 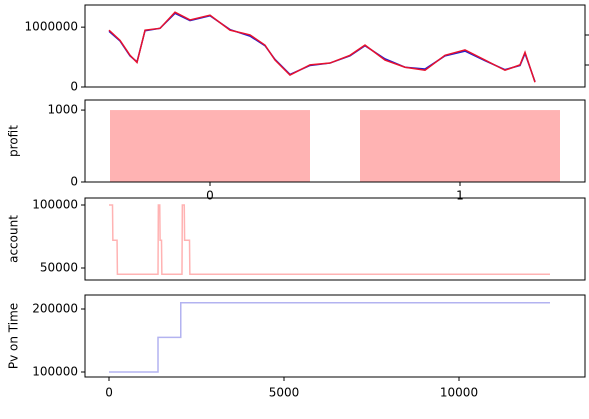 What do you see at coordinates (459, 393) in the screenshot?
I see `x-tick-label: 10000` at bounding box center [459, 393].